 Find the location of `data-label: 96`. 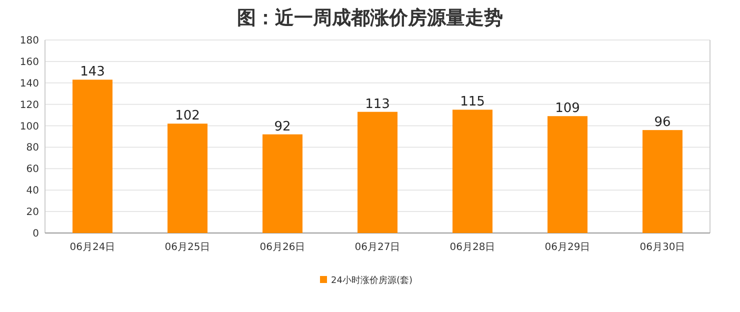

data-label: 96 is located at coordinates (662, 122).